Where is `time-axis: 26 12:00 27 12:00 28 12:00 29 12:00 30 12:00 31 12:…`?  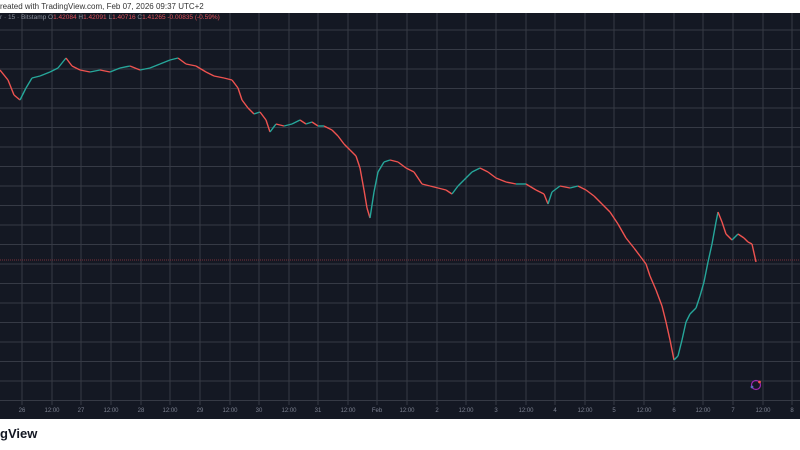 time-axis: 26 12:00 27 12:00 28 12:00 29 12:00 30 12:00 31 12:… is located at coordinates (400, 412).